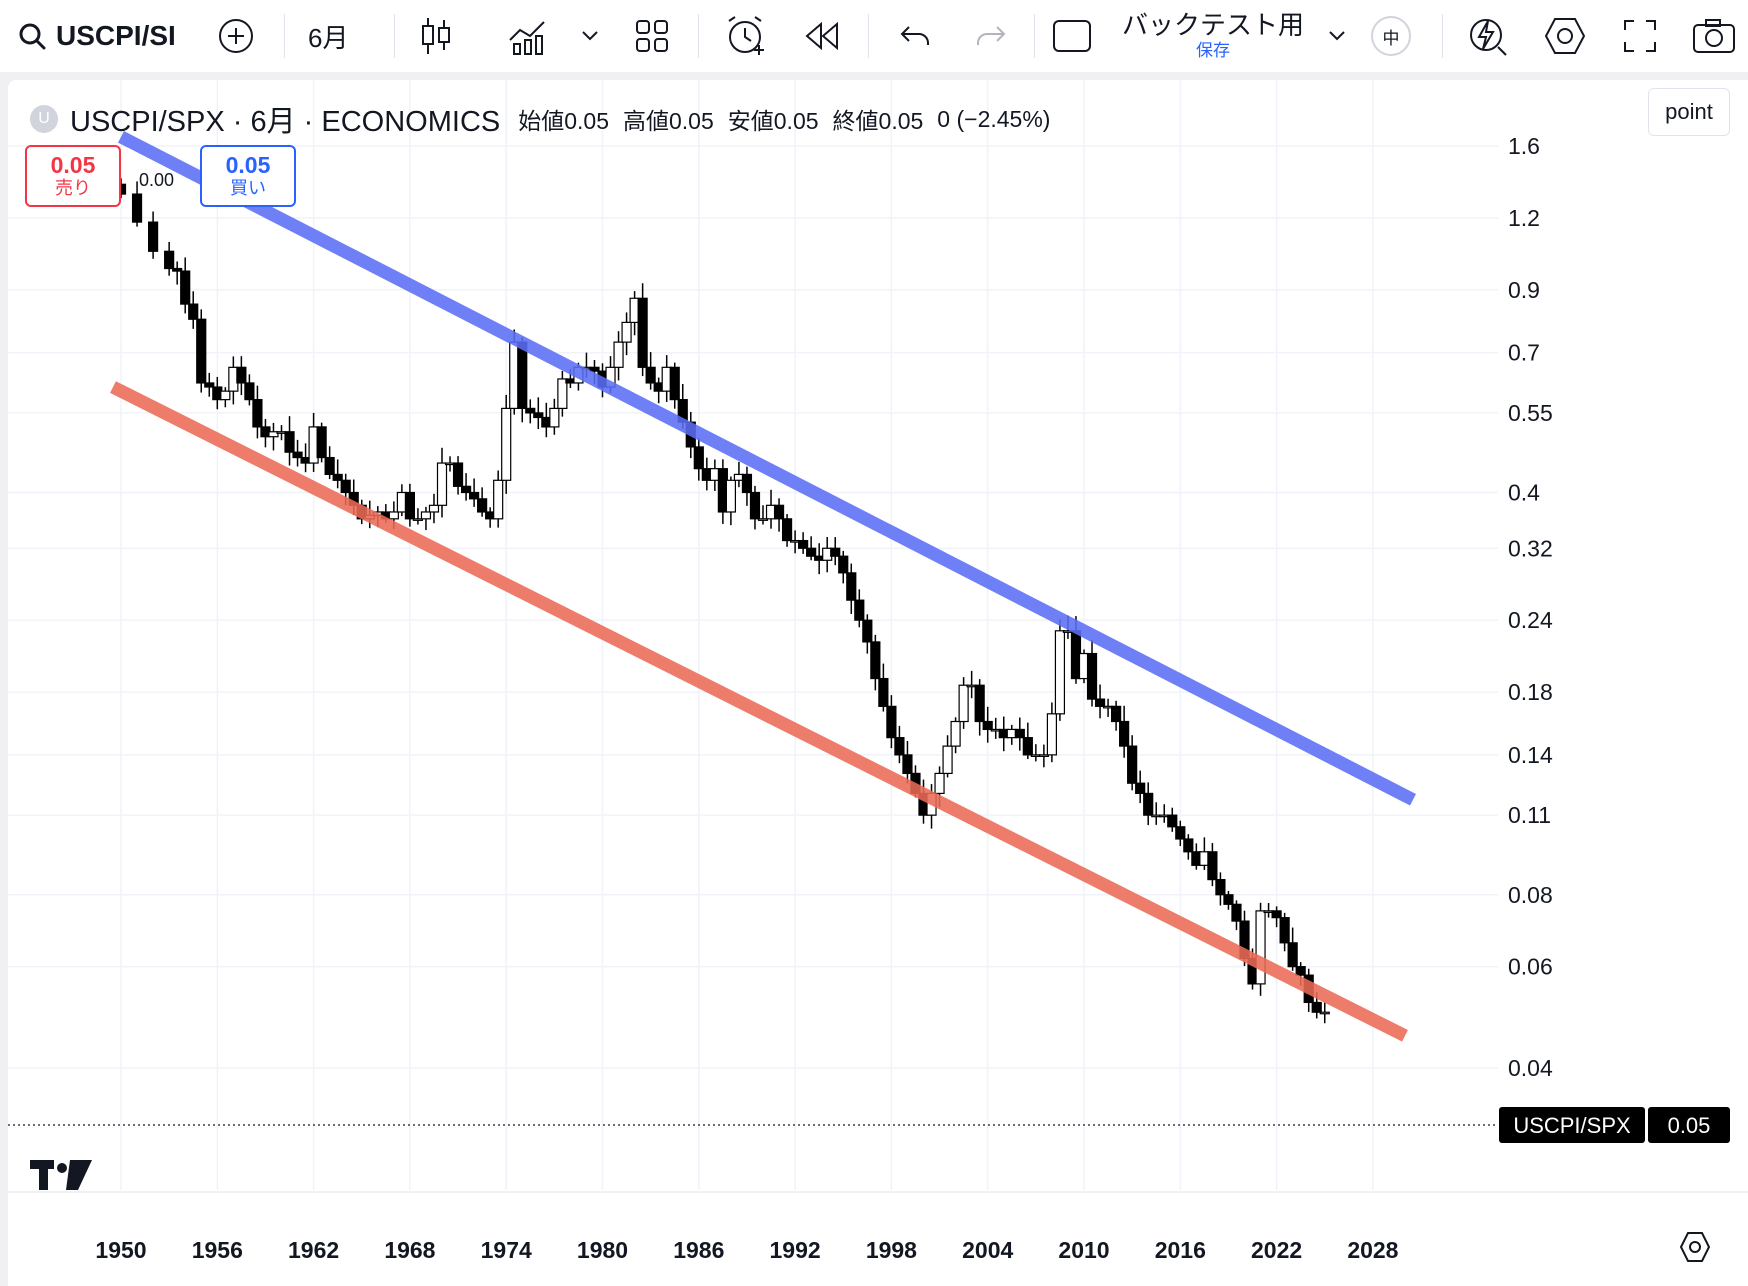 The width and height of the screenshot is (1748, 1286). I want to click on scale-mode-button: point, so click(1689, 112).